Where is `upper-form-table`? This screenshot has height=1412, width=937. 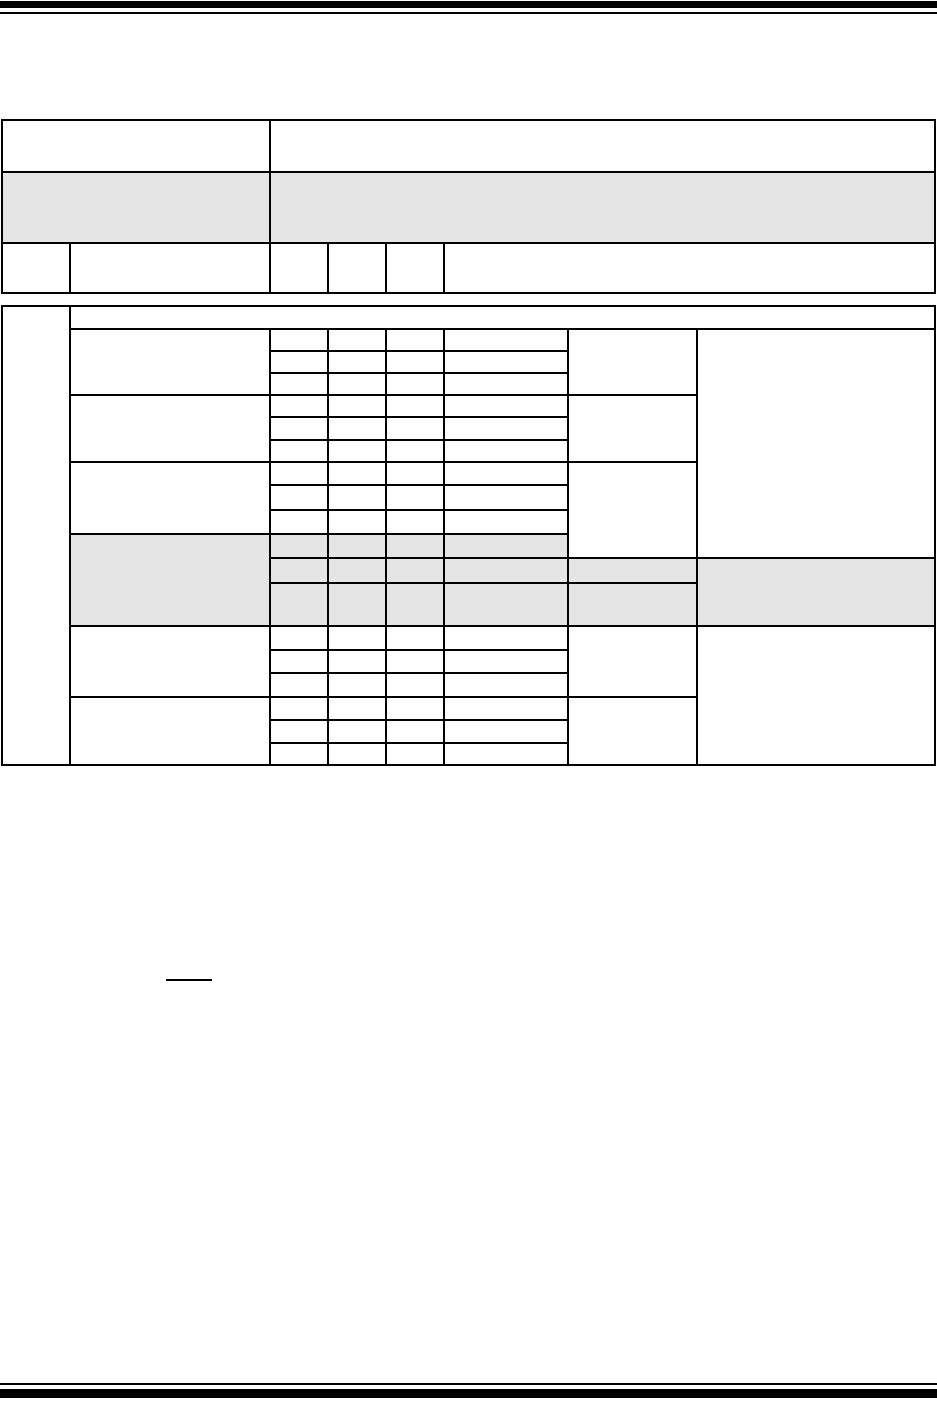
upper-form-table is located at coordinates (468, 206).